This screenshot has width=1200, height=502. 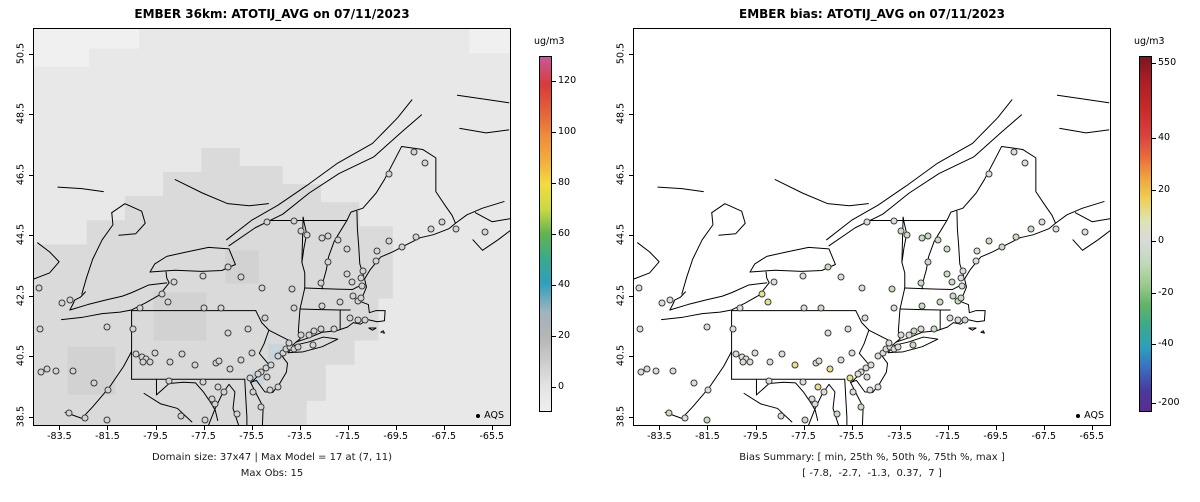 I want to click on x-tick-label: -69.5, so click(x=995, y=436).